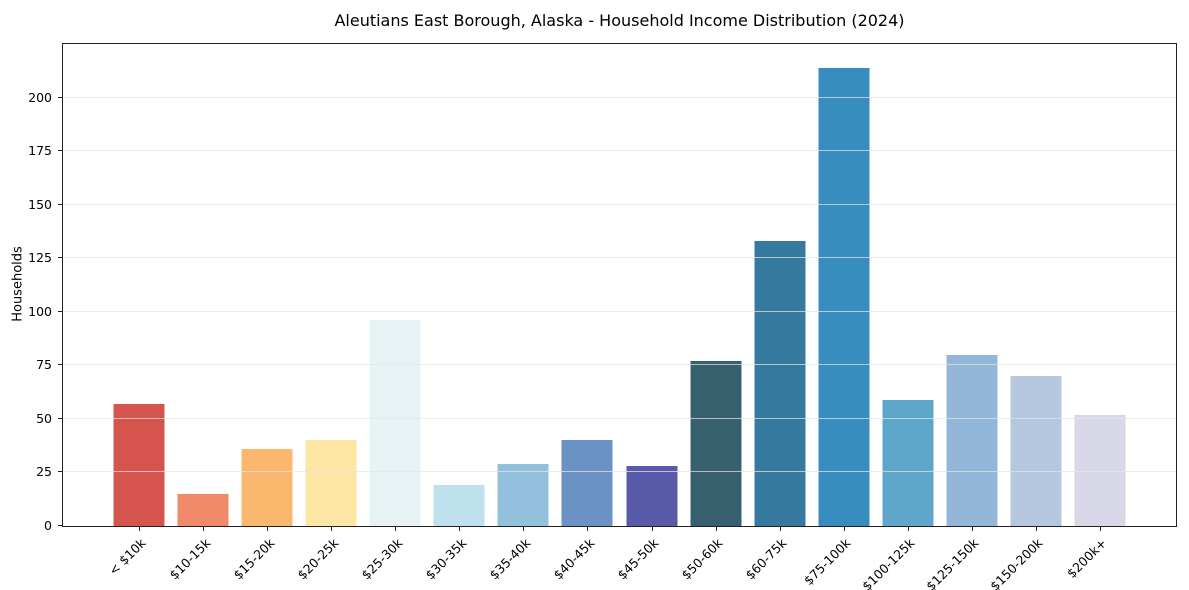 The width and height of the screenshot is (1189, 590). I want to click on y-tick-label: 75, so click(44, 364).